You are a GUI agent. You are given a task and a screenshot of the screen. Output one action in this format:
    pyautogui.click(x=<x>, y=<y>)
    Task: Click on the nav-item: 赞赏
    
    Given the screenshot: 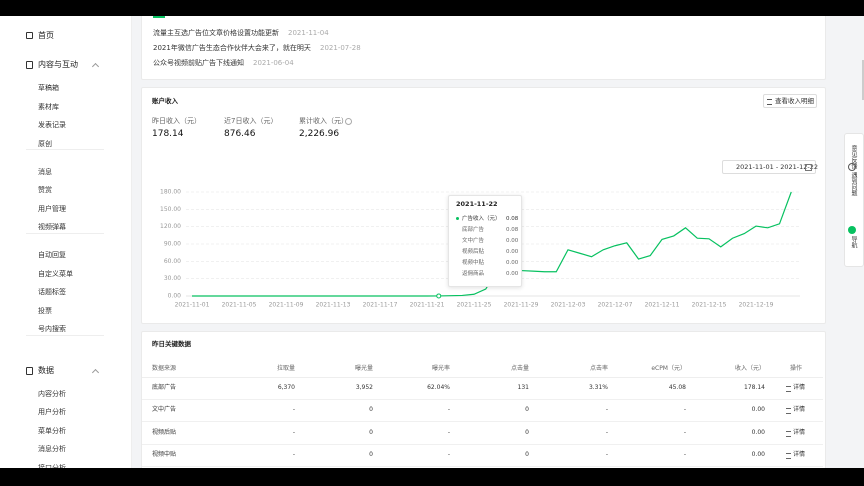 What is the action you would take?
    pyautogui.click(x=45, y=190)
    